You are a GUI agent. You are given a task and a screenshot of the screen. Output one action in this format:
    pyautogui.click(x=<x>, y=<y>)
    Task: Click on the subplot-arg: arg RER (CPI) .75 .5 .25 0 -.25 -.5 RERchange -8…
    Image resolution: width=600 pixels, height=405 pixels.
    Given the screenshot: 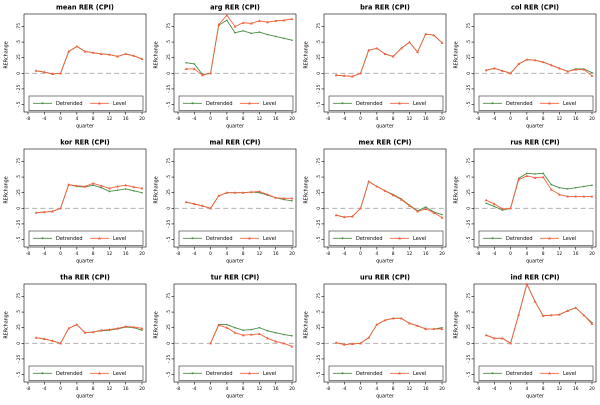 What is the action you would take?
    pyautogui.click(x=225, y=67)
    